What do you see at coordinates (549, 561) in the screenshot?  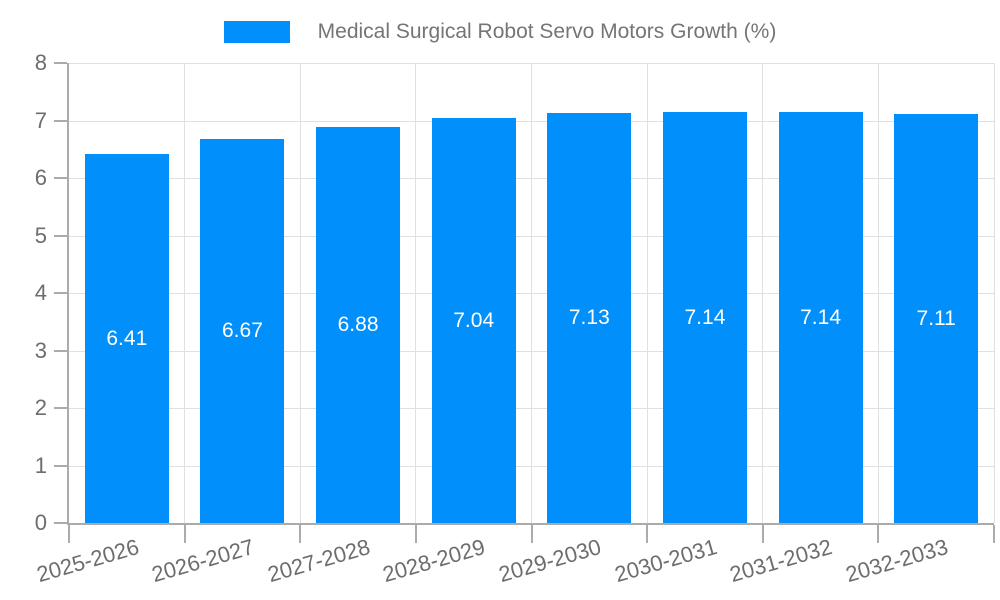 I see `x-category-label: 2029-2030` at bounding box center [549, 561].